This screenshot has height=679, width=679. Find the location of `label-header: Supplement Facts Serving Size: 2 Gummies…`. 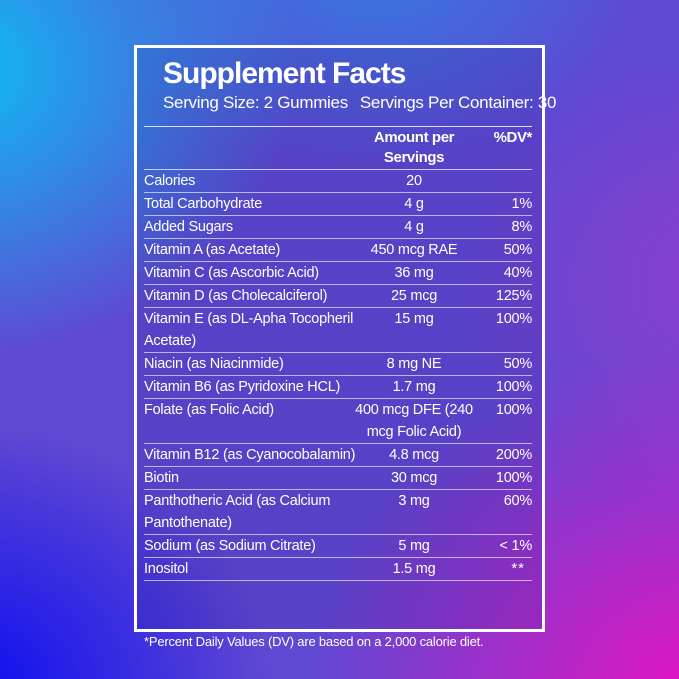

label-header: Supplement Facts Serving Size: 2 Gummies… is located at coordinates (350, 87).